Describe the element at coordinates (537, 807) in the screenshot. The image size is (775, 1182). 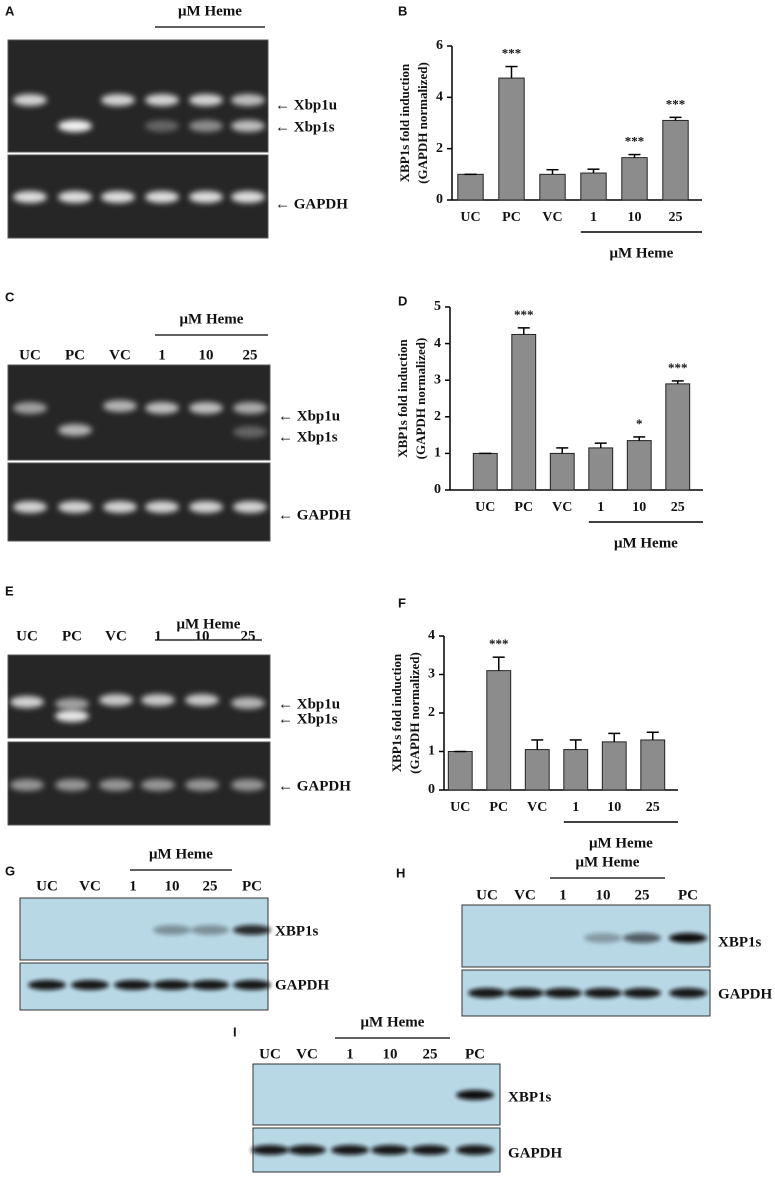
I see `x-tick-label: VC` at that location.